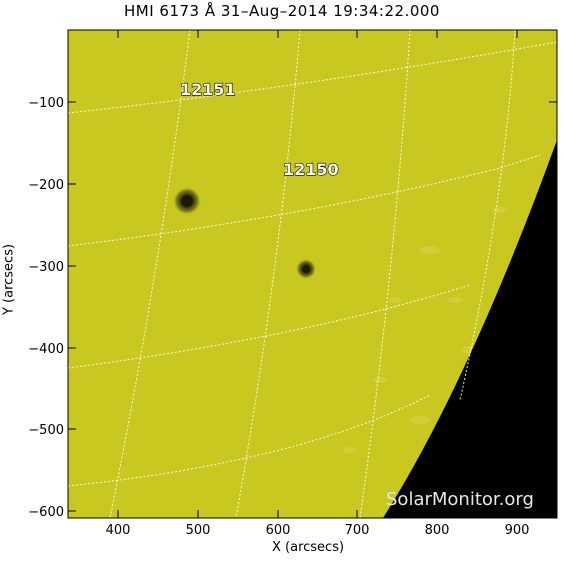 This screenshot has width=564, height=564. I want to click on y-tick-label: −400, so click(46, 349).